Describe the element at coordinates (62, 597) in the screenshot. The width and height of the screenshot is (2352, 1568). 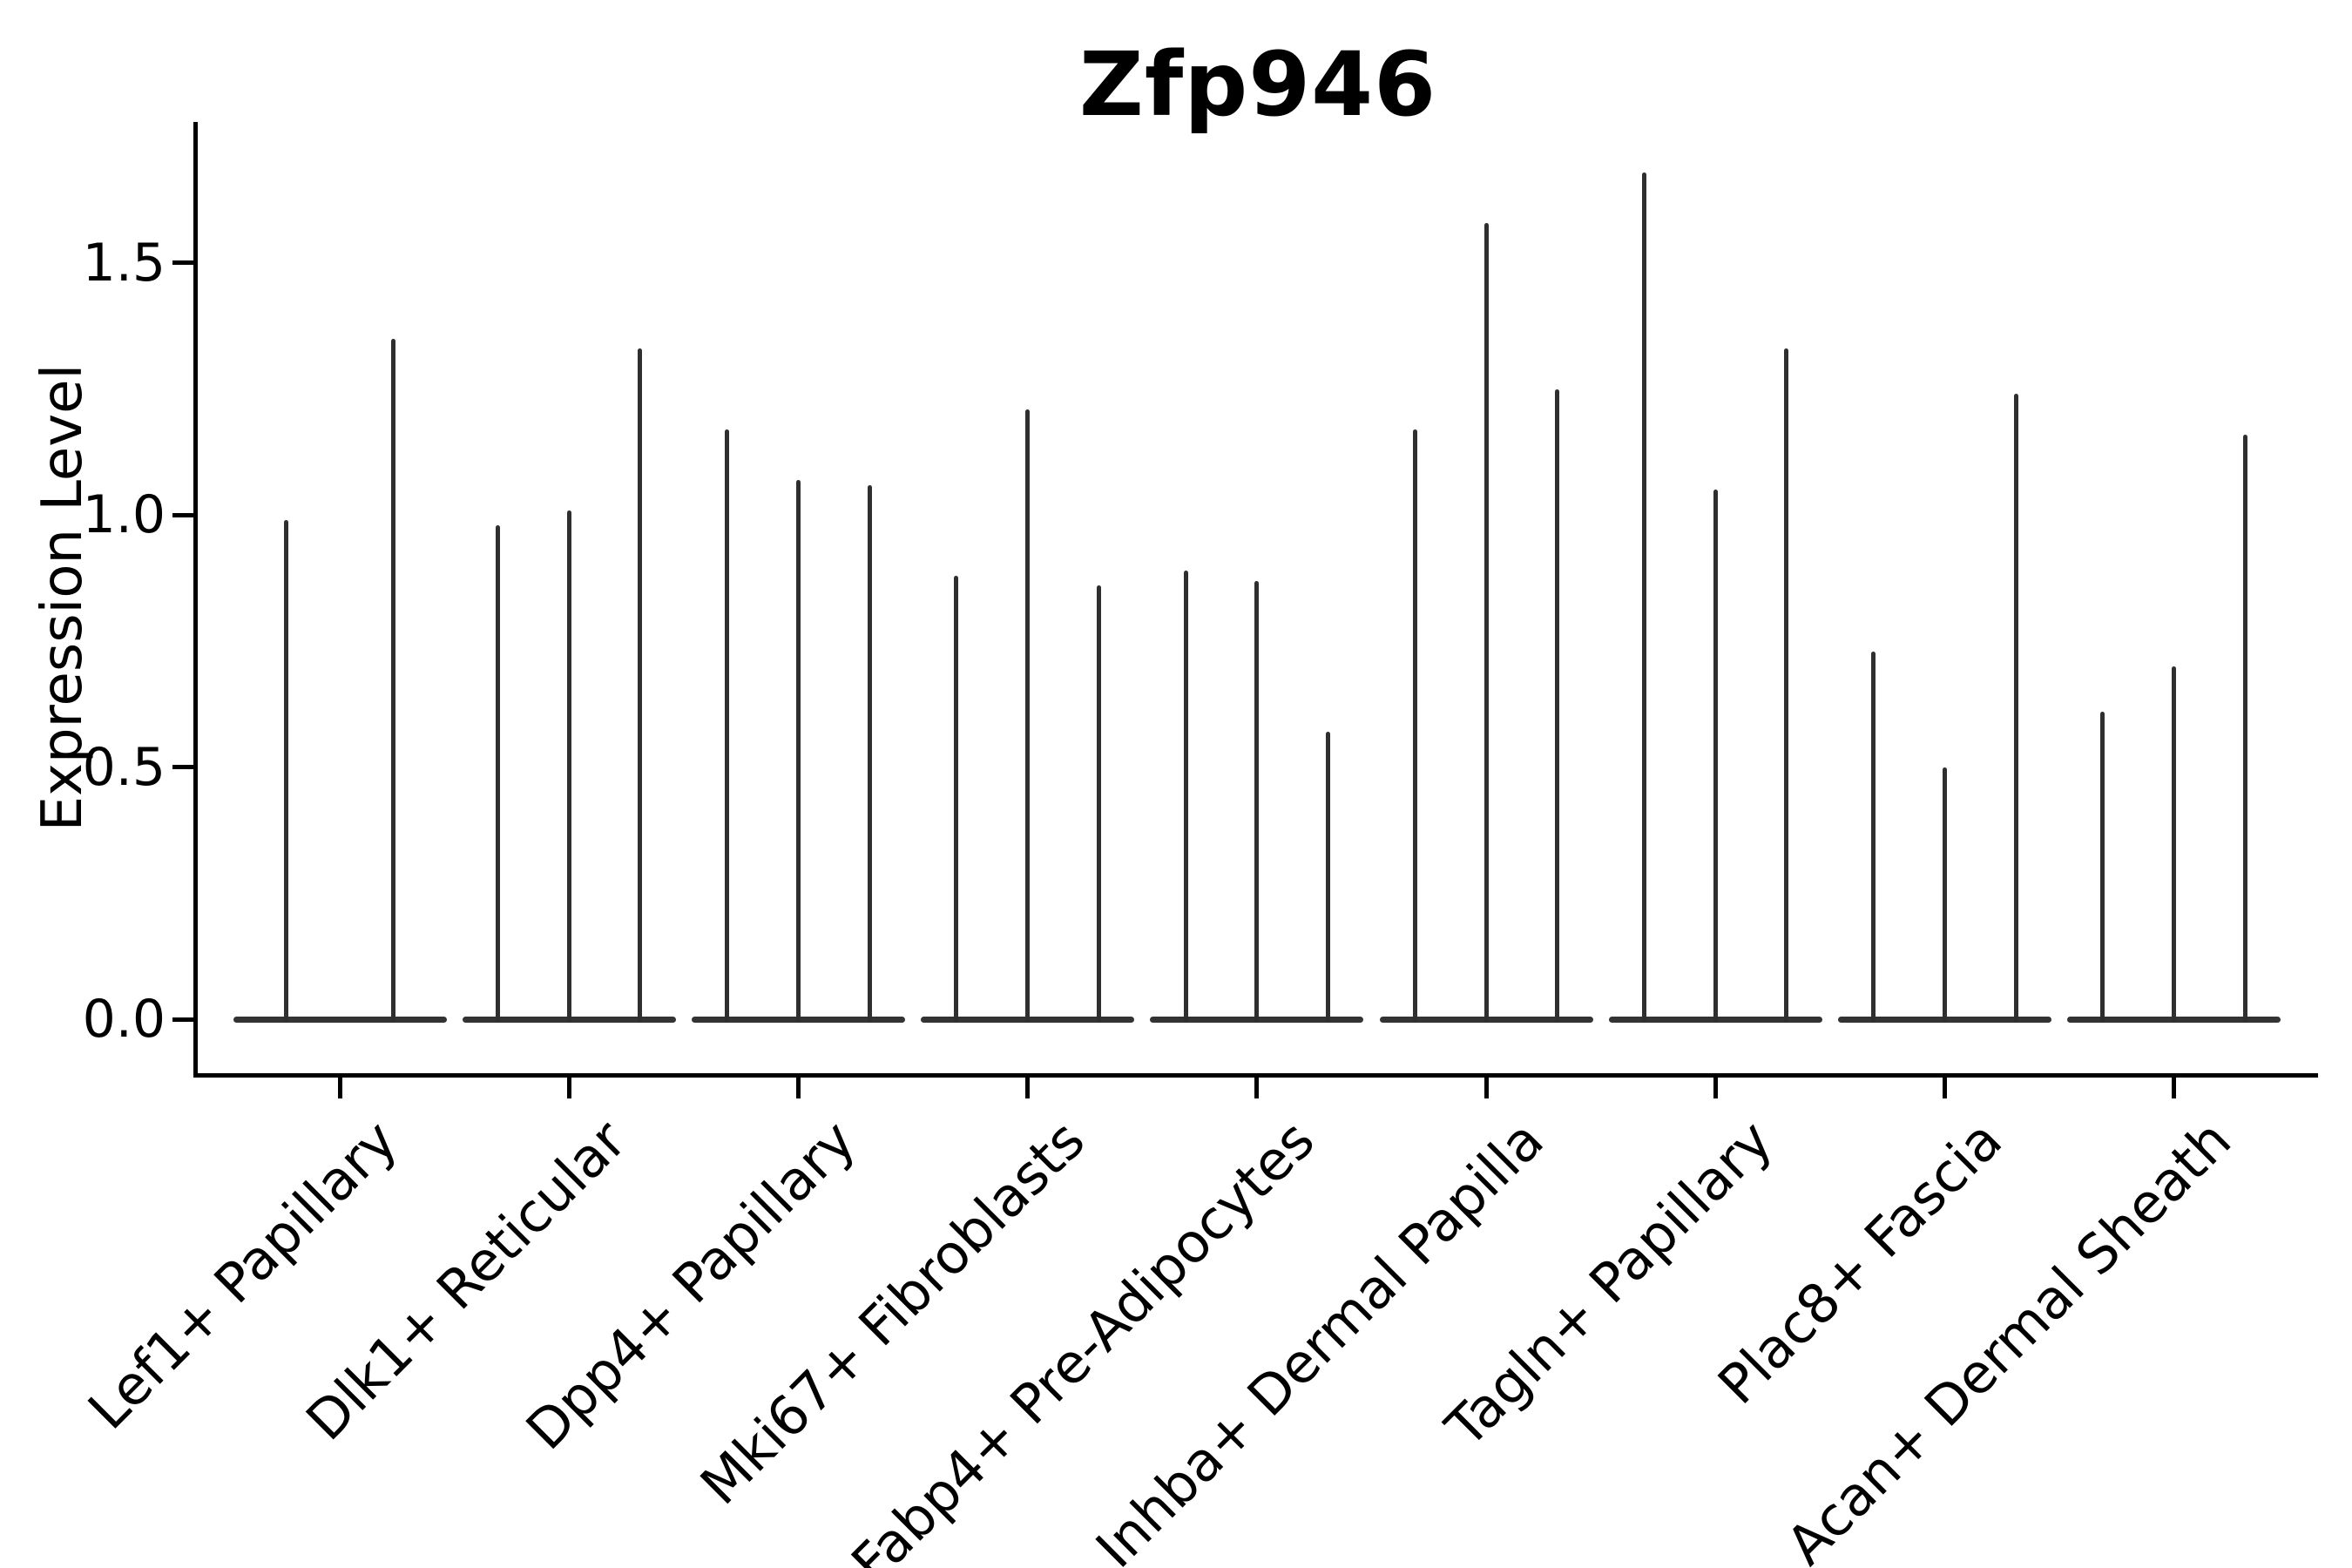
I see `y-axis-label: Expression Level` at that location.